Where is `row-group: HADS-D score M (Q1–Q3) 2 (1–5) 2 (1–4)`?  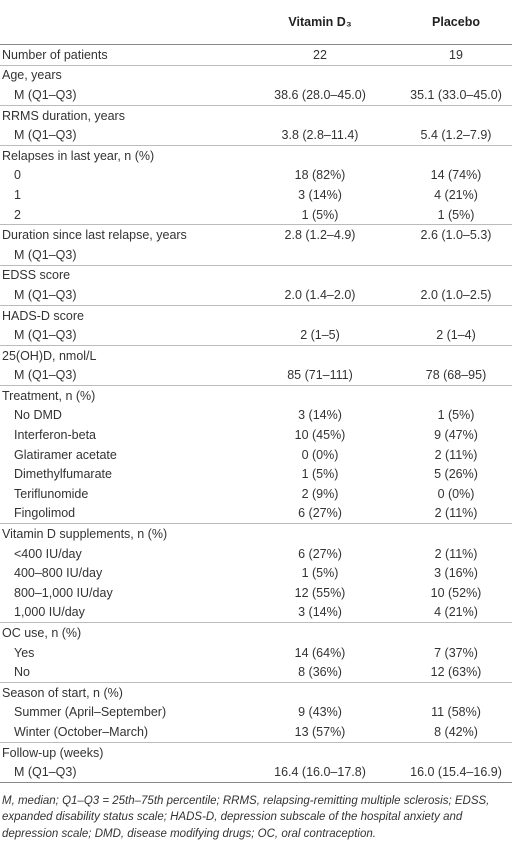 row-group: HADS-D score M (Q1–Q3) 2 (1–5) 2 (1–4) is located at coordinates (256, 324).